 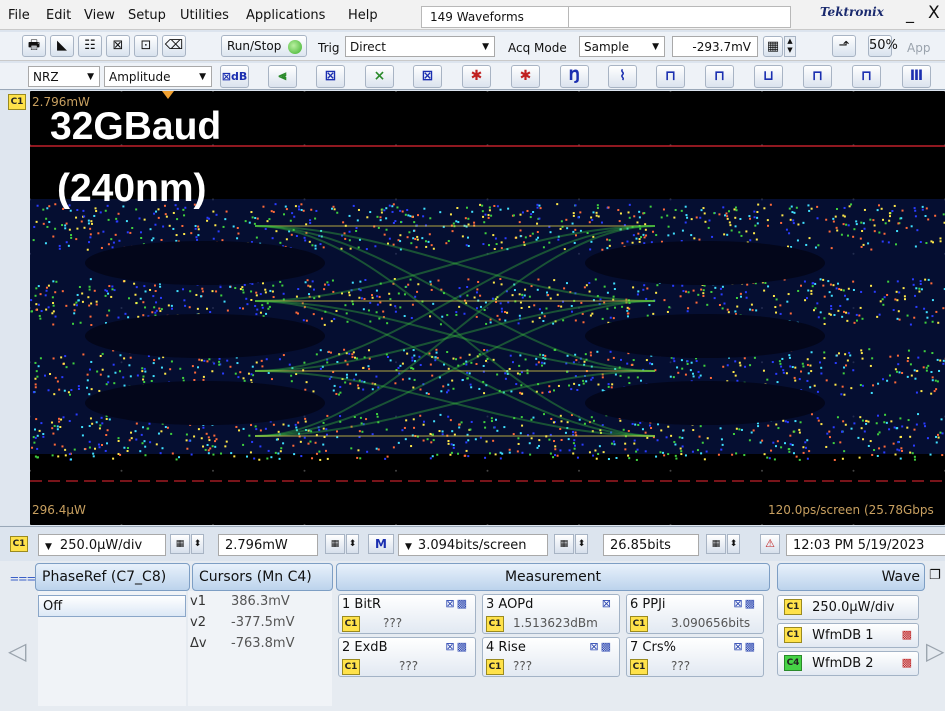 What do you see at coordinates (622, 76) in the screenshot?
I see `rise-edge-icon: ⌇` at bounding box center [622, 76].